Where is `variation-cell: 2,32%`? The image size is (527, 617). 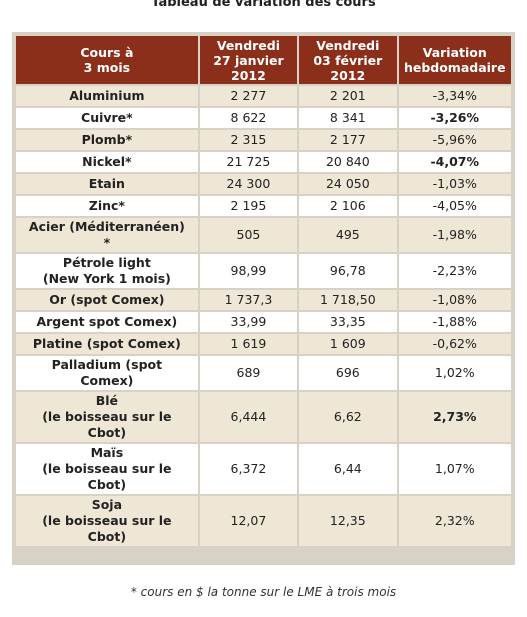 variation-cell: 2,32% is located at coordinates (454, 521).